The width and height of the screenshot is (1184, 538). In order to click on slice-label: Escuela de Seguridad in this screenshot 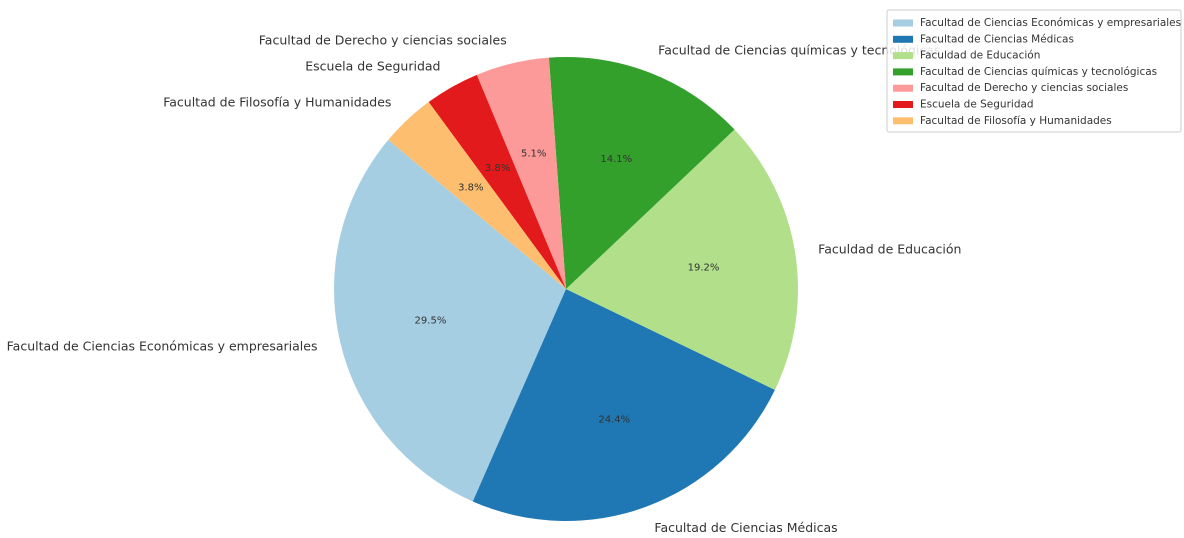, I will do `click(372, 65)`.